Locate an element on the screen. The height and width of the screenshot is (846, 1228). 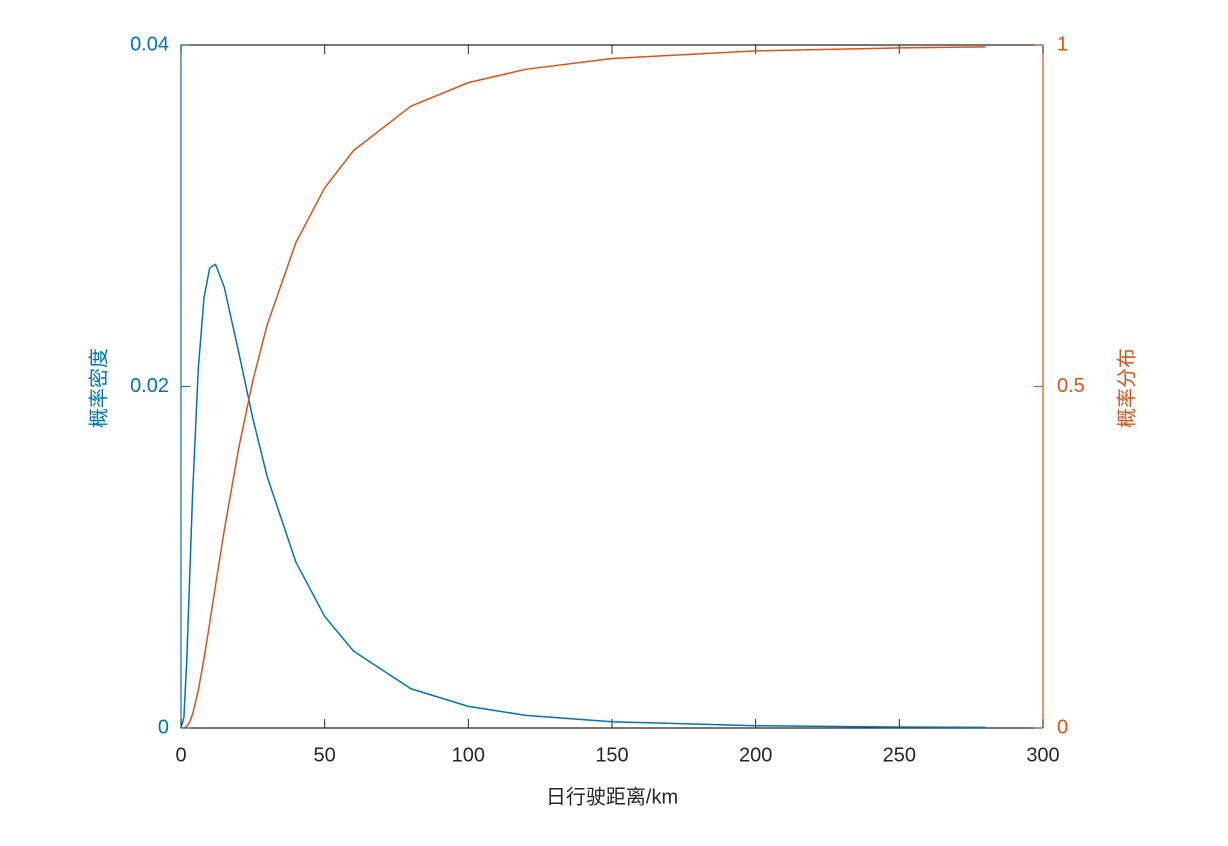
y2-tick-label: 0.5 is located at coordinates (1071, 386).